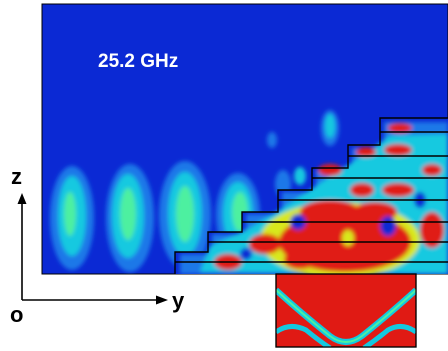  Describe the element at coordinates (162, 300) in the screenshot. I see `y-axis-arrow-icon` at that location.